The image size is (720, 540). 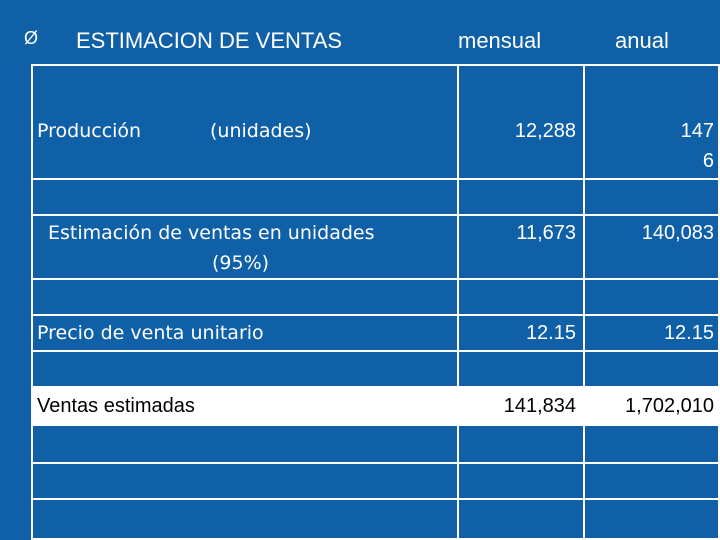 What do you see at coordinates (669, 406) in the screenshot?
I see `row-sales-annual: 1,702,010` at bounding box center [669, 406].